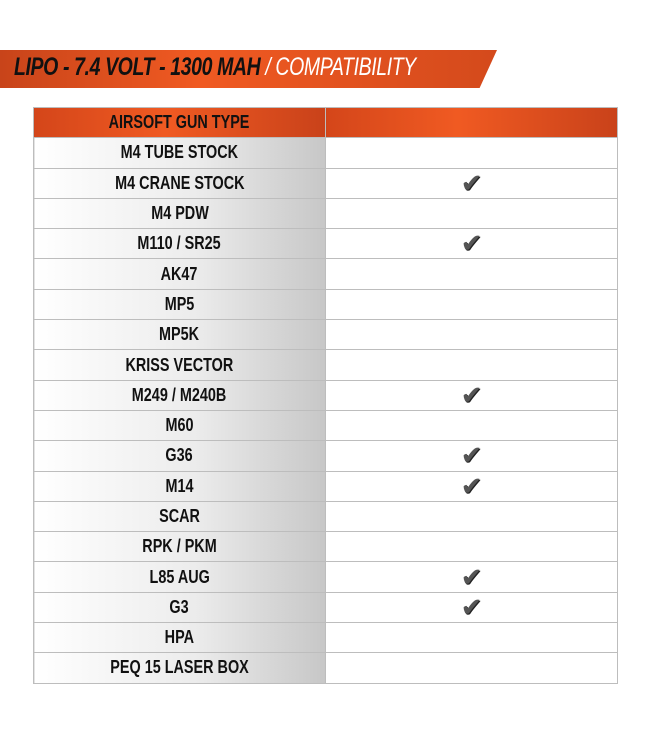  I want to click on gun-type-cell: SCAR, so click(179, 516).